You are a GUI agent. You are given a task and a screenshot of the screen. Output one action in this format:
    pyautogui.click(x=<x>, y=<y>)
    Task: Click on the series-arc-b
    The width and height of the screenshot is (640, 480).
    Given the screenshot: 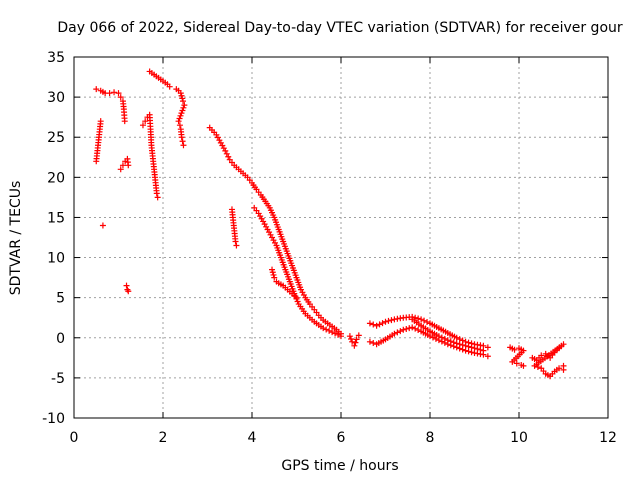 What is the action you would take?
    pyautogui.click(x=99, y=173)
    